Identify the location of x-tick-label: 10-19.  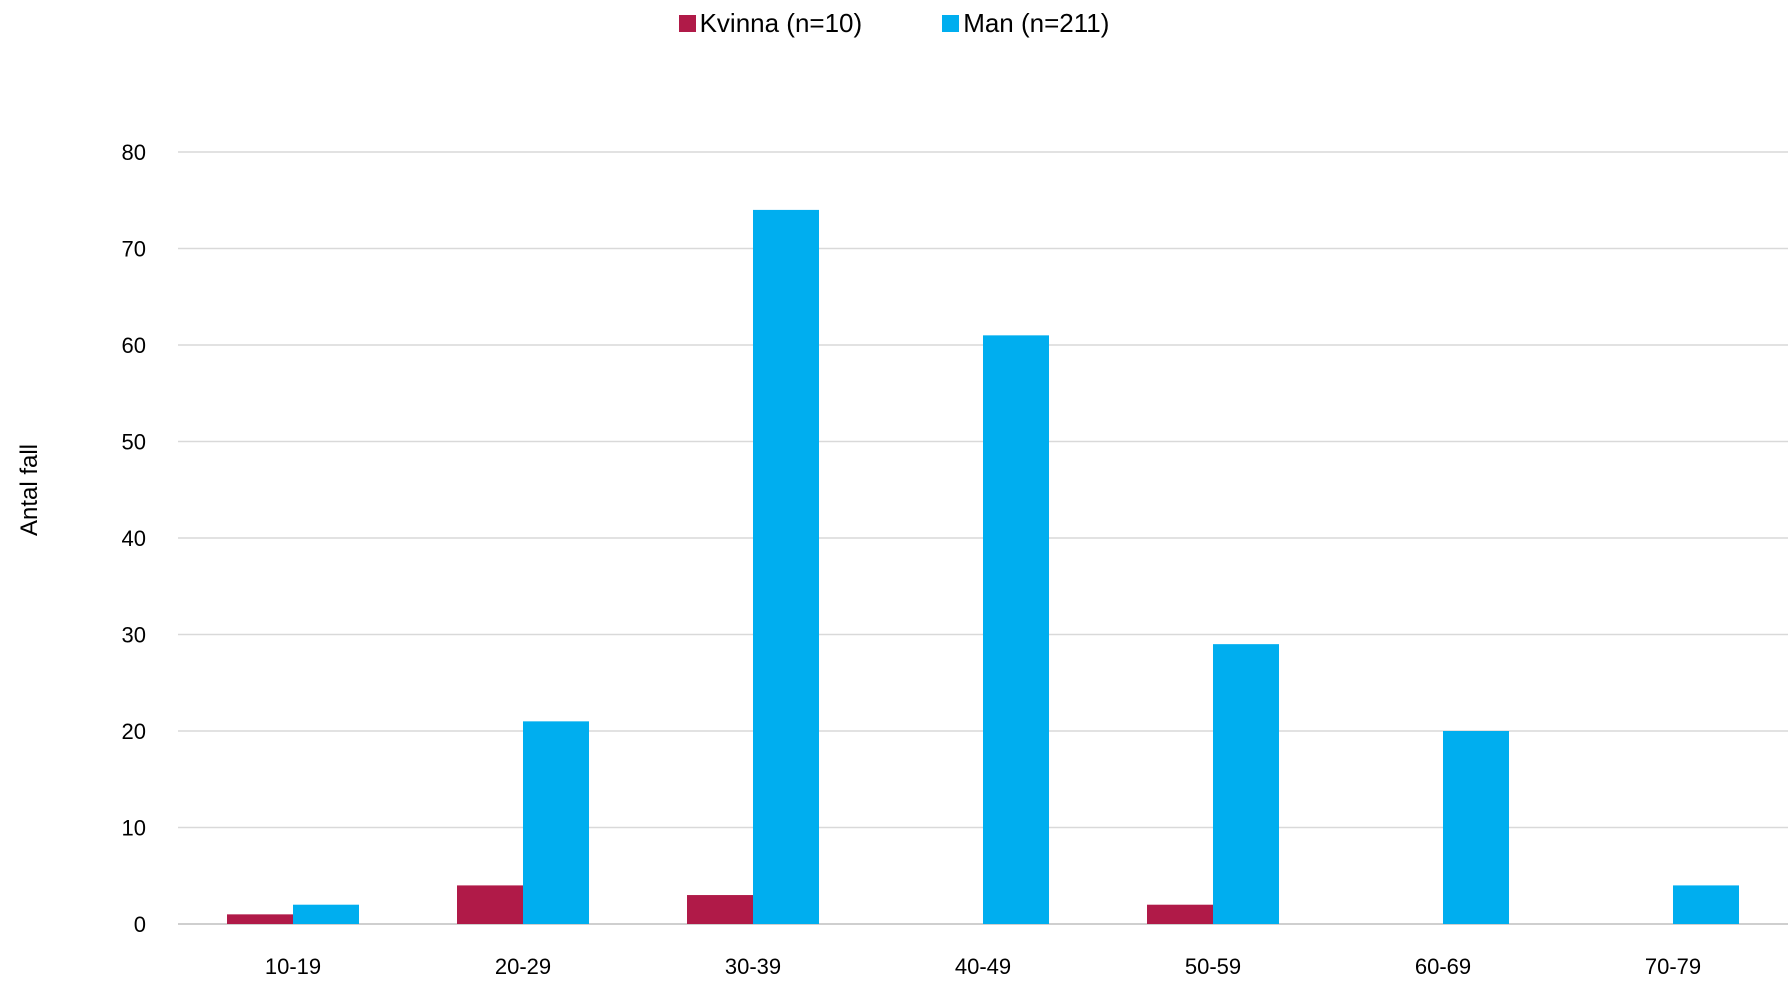
(293, 966).